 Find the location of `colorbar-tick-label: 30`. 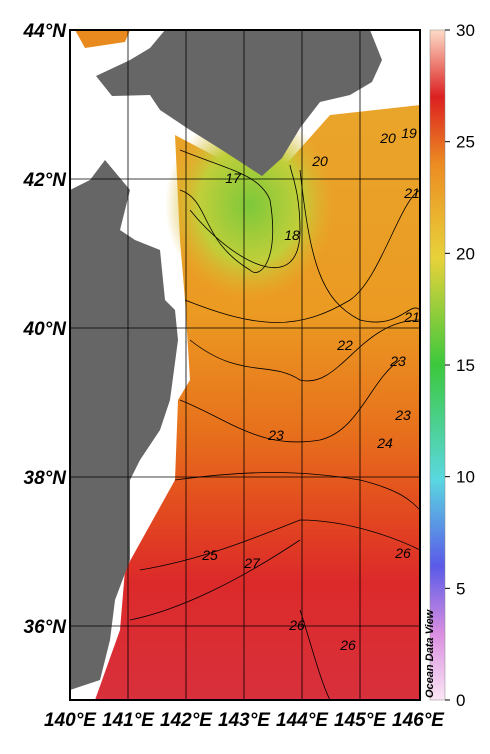

colorbar-tick-label: 30 is located at coordinates (465, 30).